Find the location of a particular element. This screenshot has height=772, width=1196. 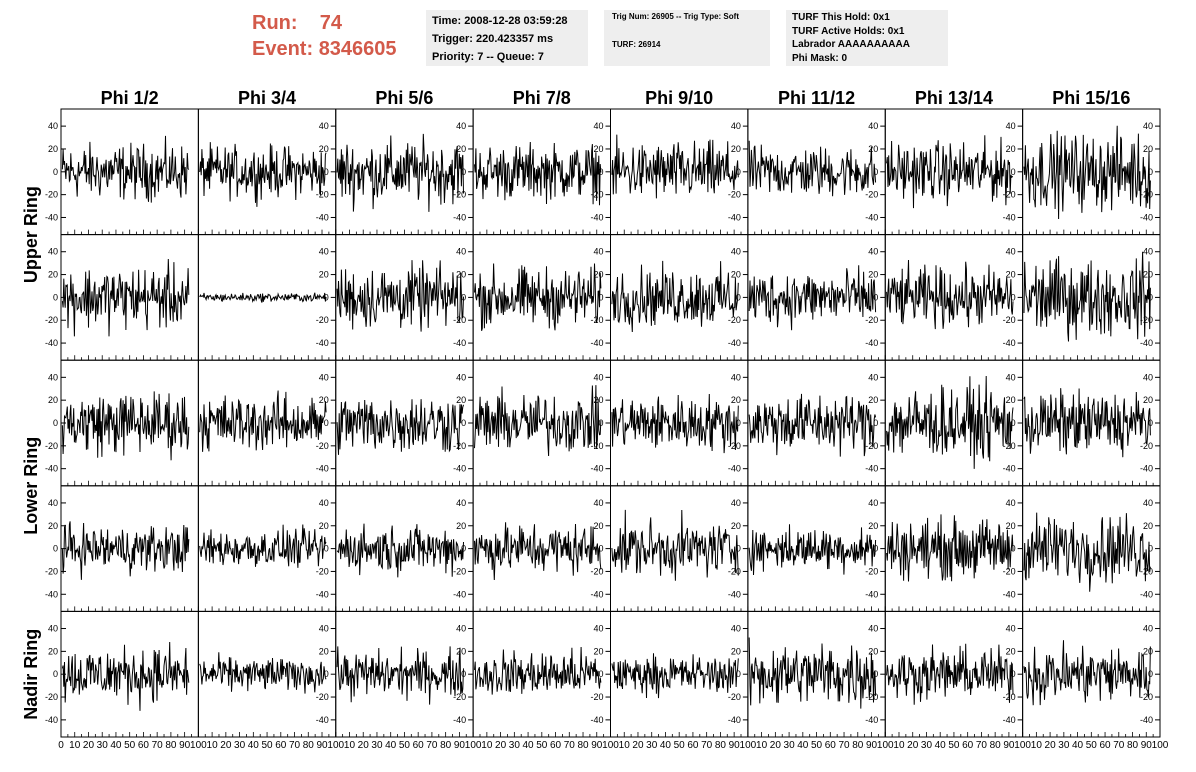

y-tick-label-r3c3-0: -40 is located at coordinates (459, 469).